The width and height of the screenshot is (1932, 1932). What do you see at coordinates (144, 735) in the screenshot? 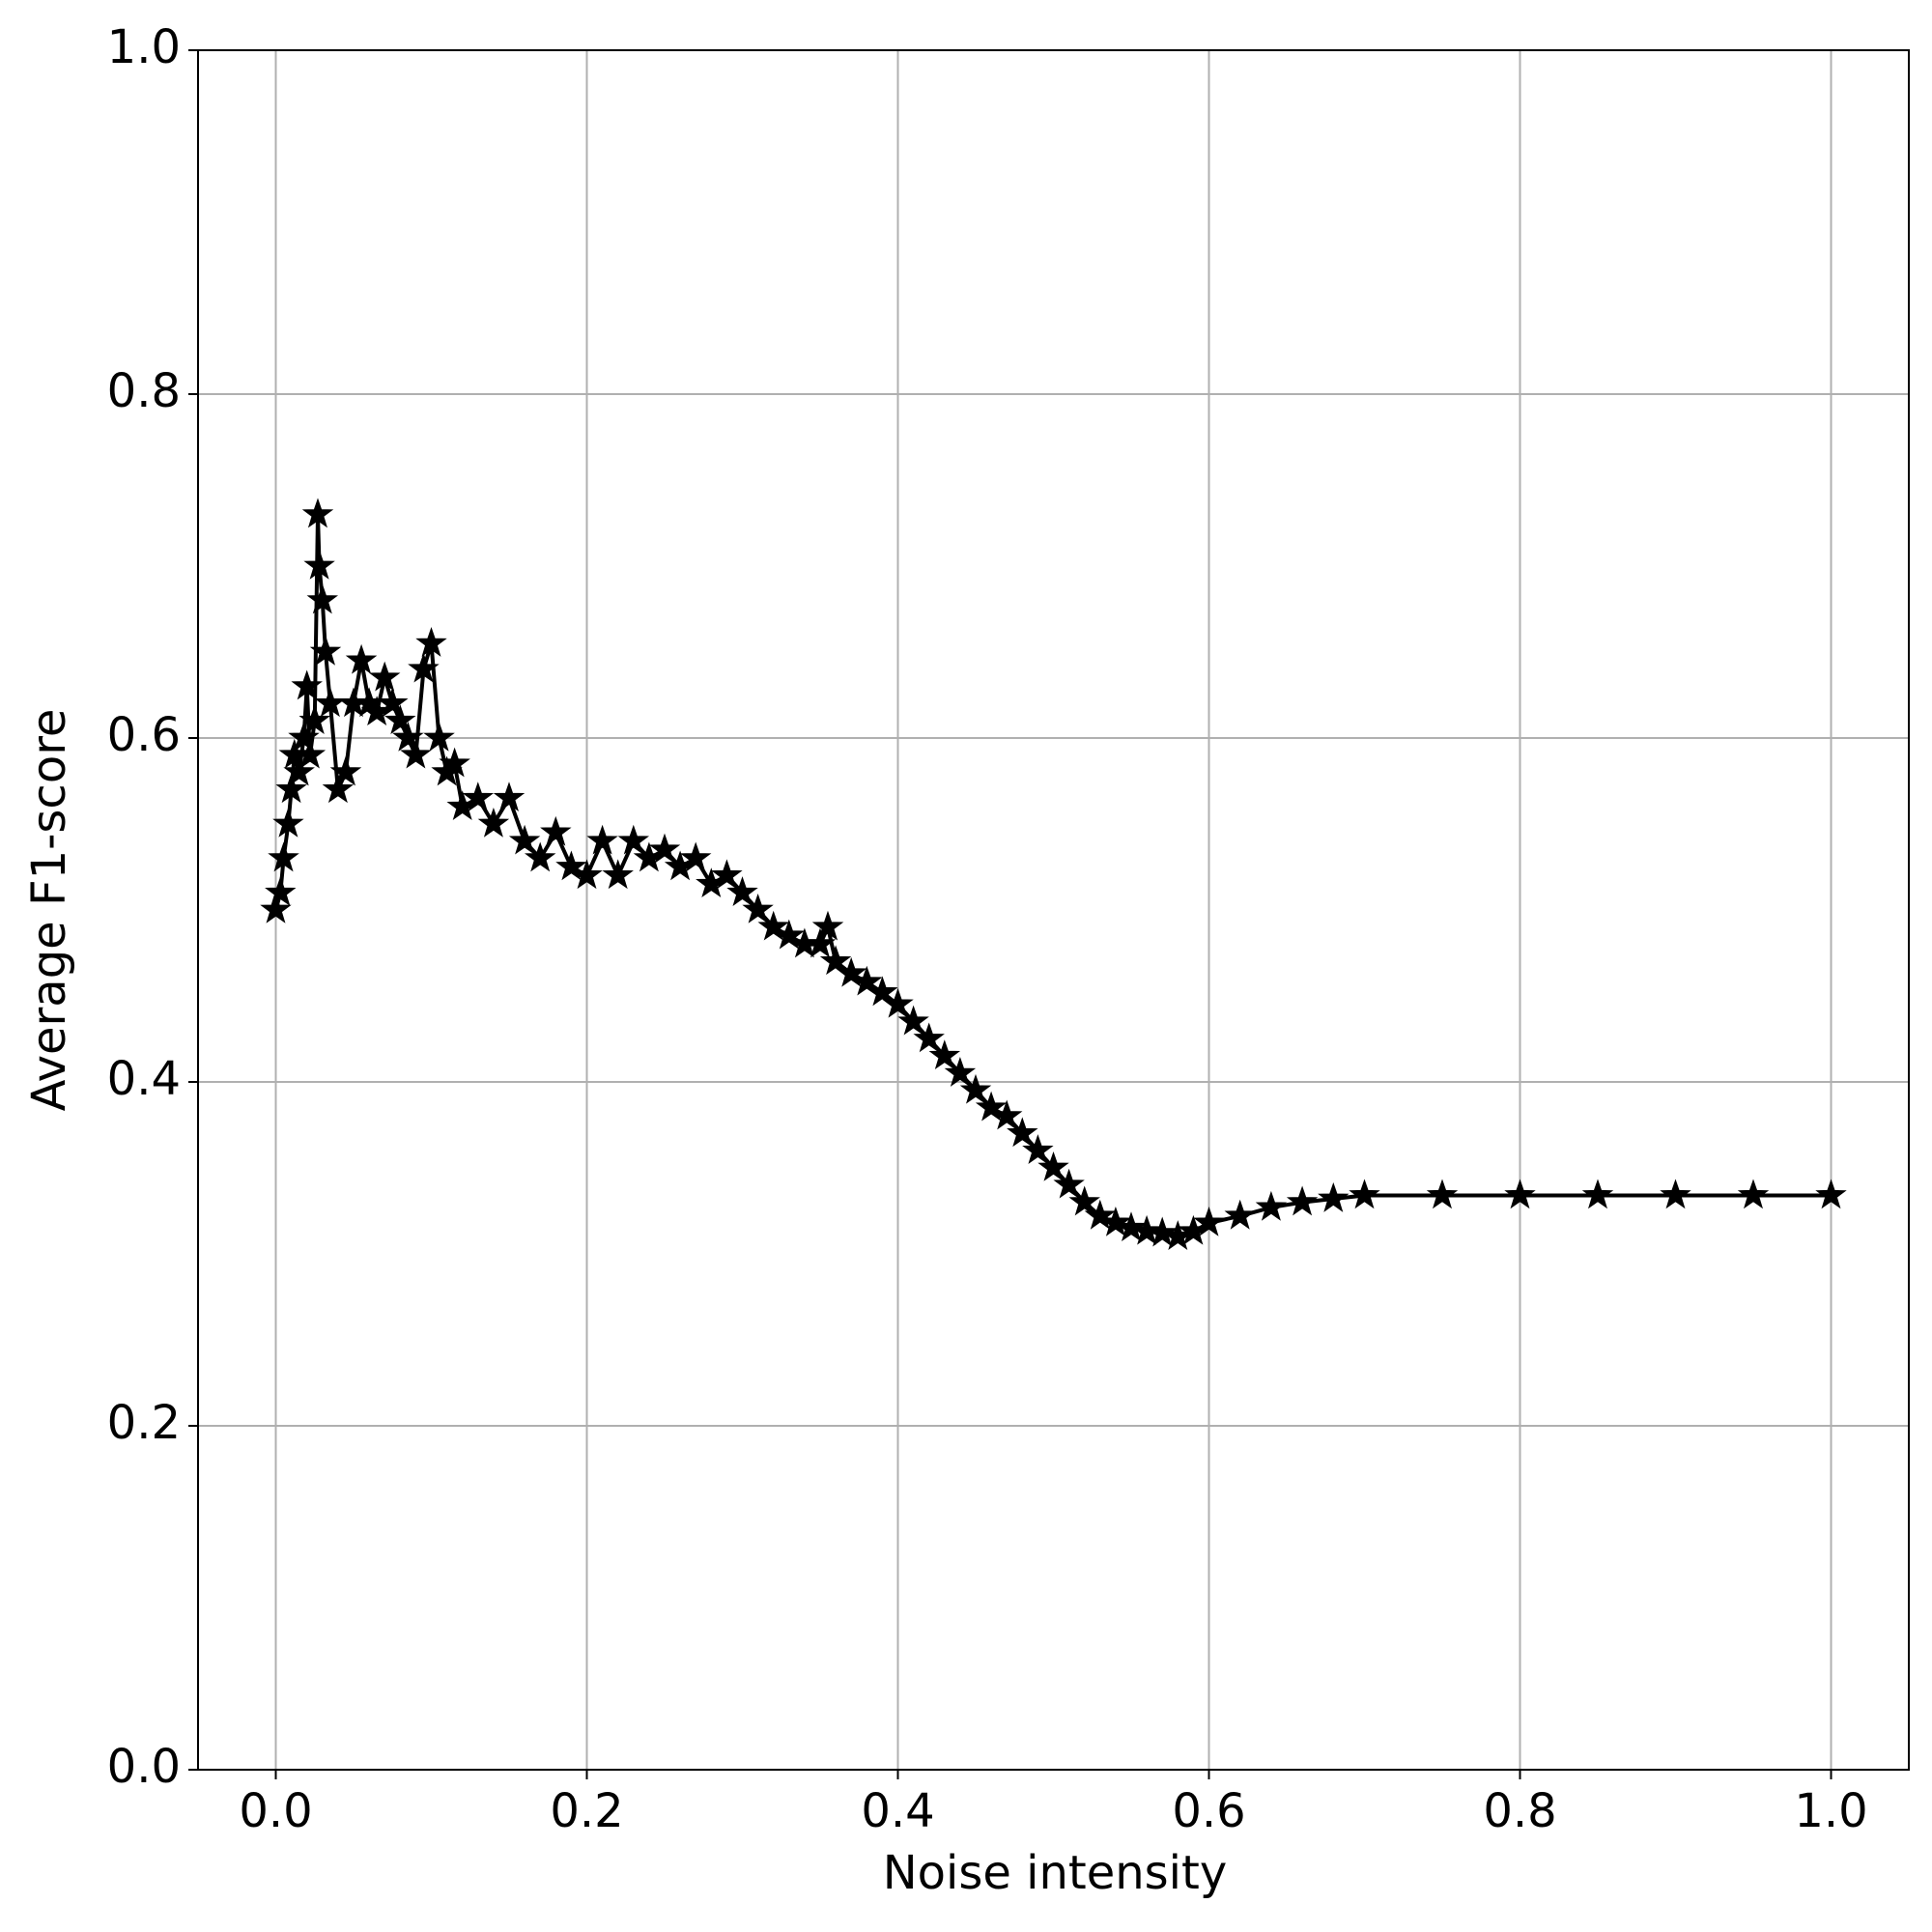
I see `y-tick-label: 0.6` at bounding box center [144, 735].